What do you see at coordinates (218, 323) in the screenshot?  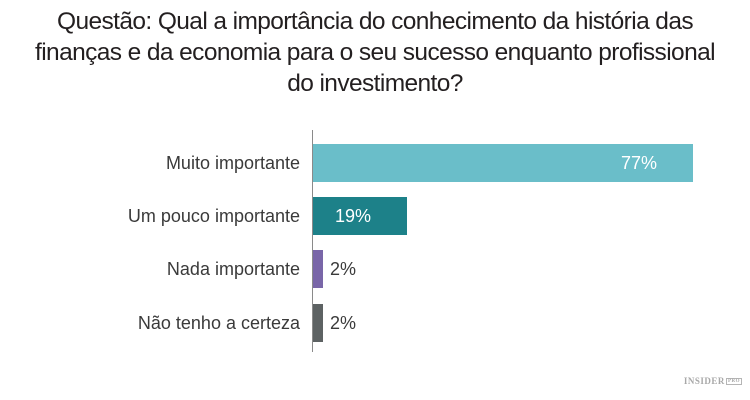 I see `category-label: Não tenho a certeza` at bounding box center [218, 323].